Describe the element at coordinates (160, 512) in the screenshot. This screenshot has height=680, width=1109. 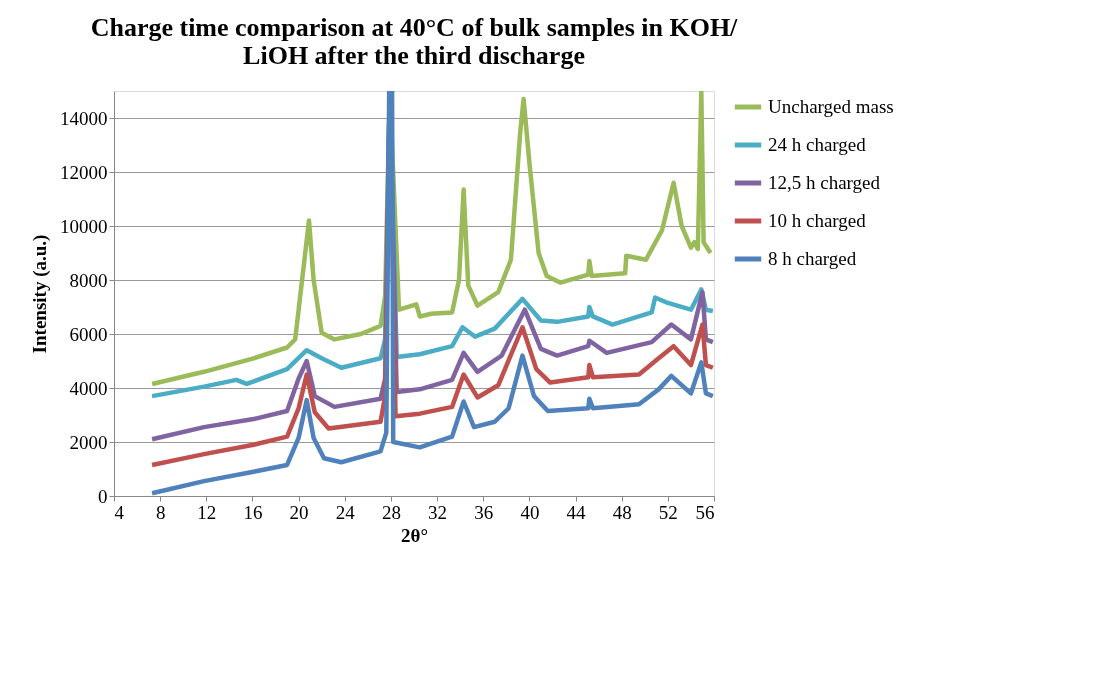
I see `x-tick-label: 8` at that location.